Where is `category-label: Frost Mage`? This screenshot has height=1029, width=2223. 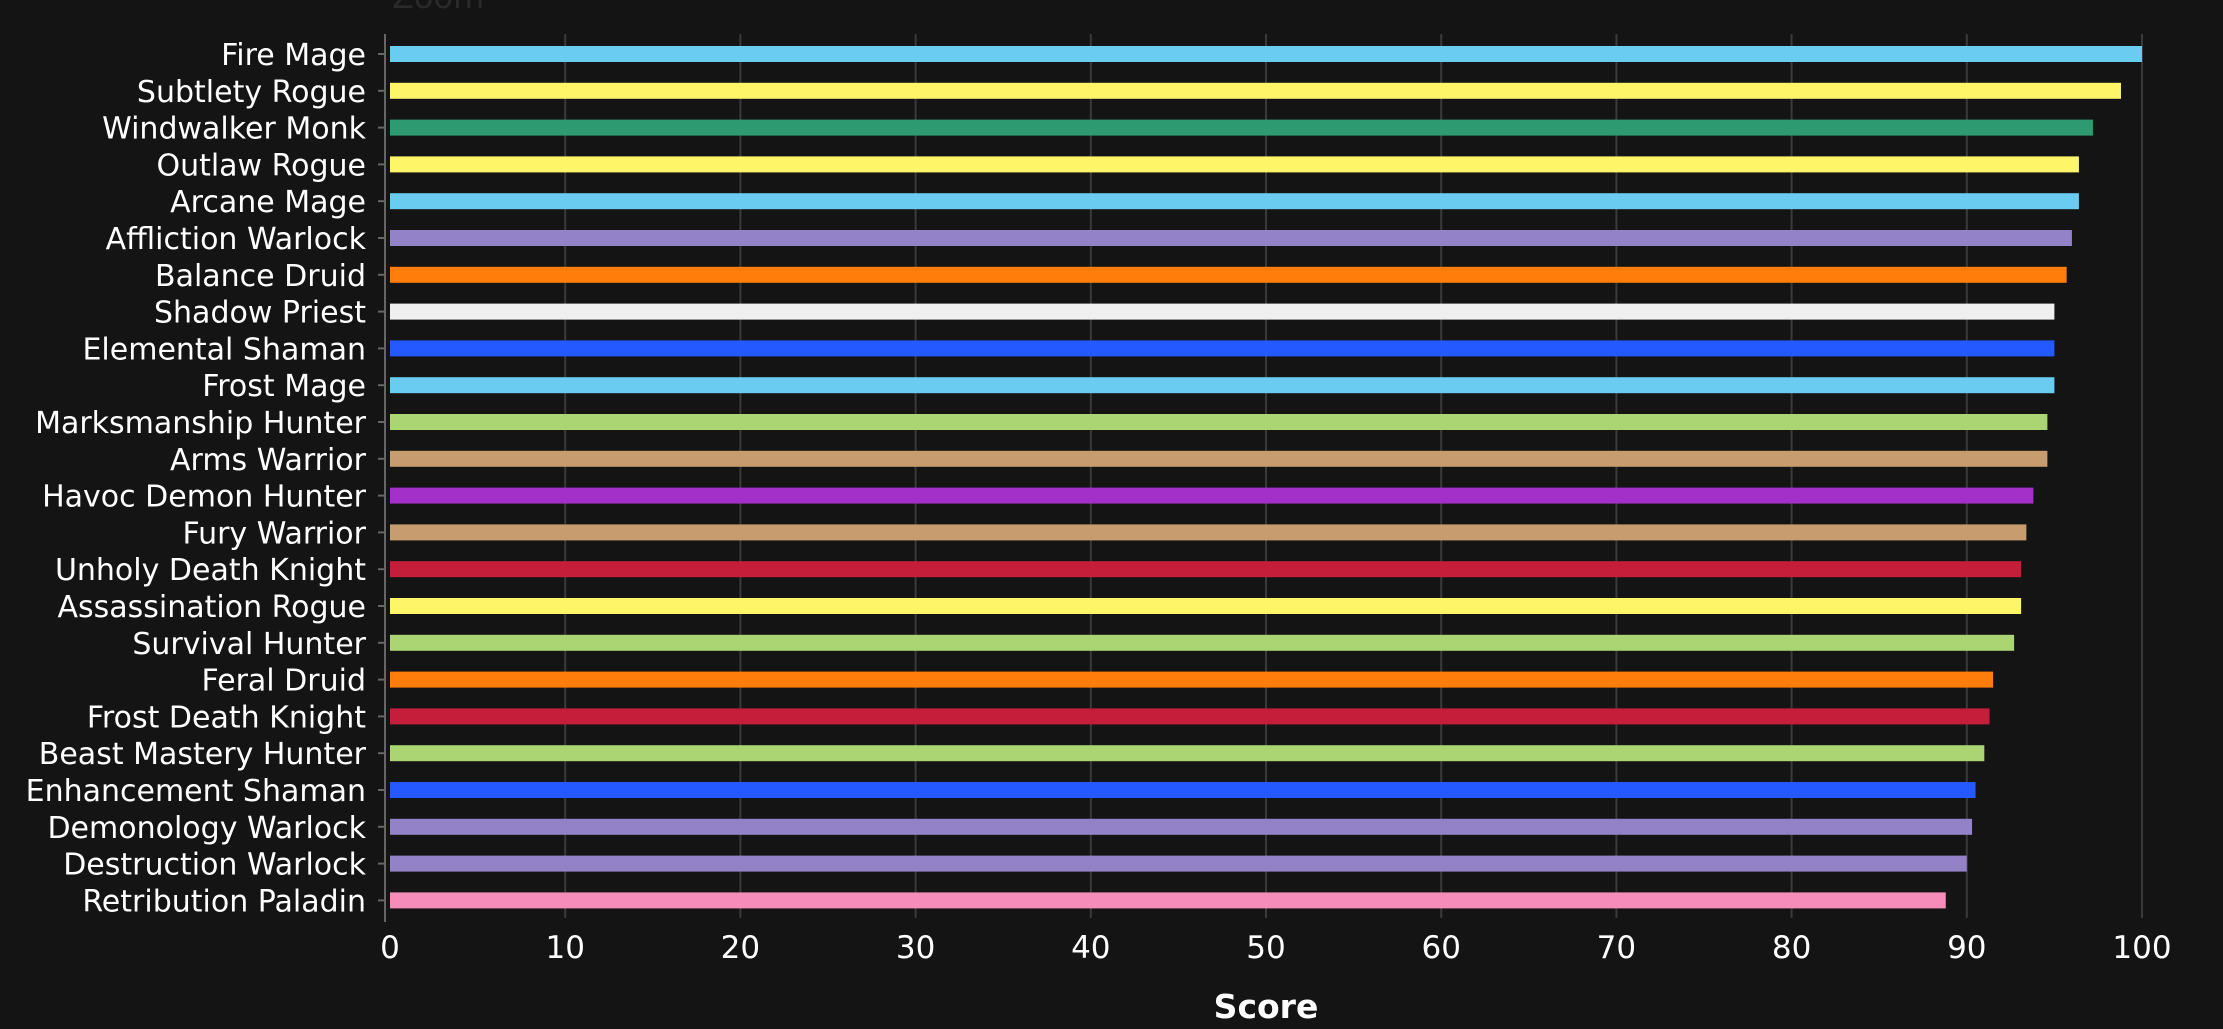
category-label: Frost Mage is located at coordinates (284, 386).